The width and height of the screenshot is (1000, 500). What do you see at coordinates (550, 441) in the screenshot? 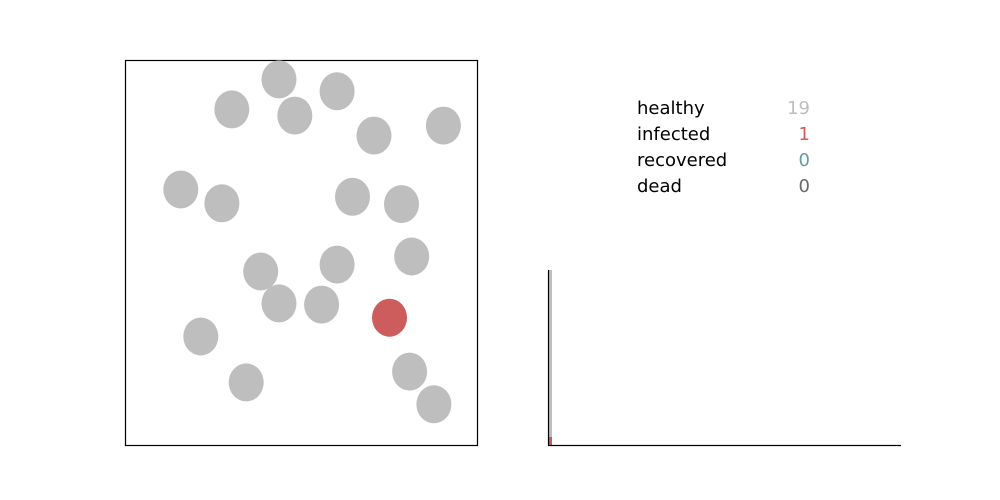
I see `area-series-infected` at bounding box center [550, 441].